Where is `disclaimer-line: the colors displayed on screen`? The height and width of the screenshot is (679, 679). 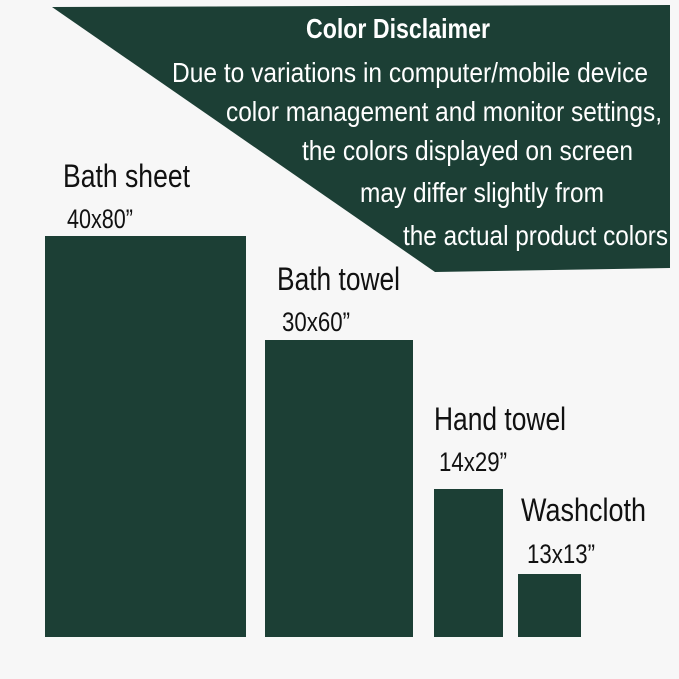
disclaimer-line: the colors displayed on screen is located at coordinates (467, 150).